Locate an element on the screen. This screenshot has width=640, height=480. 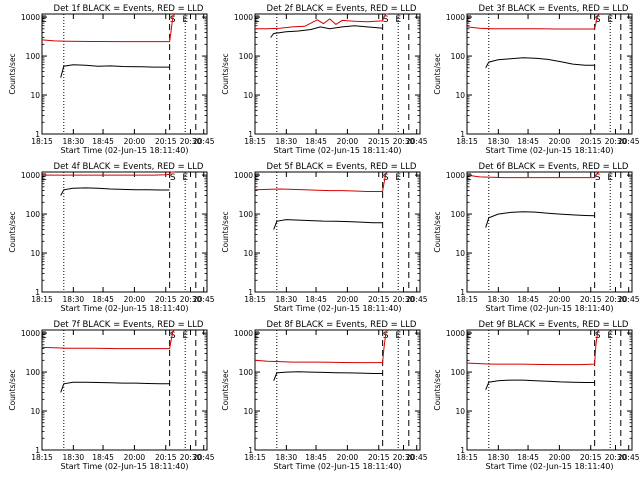
chart-title: Det 5f BLACK = Events, RED = LLD is located at coordinates (342, 167).